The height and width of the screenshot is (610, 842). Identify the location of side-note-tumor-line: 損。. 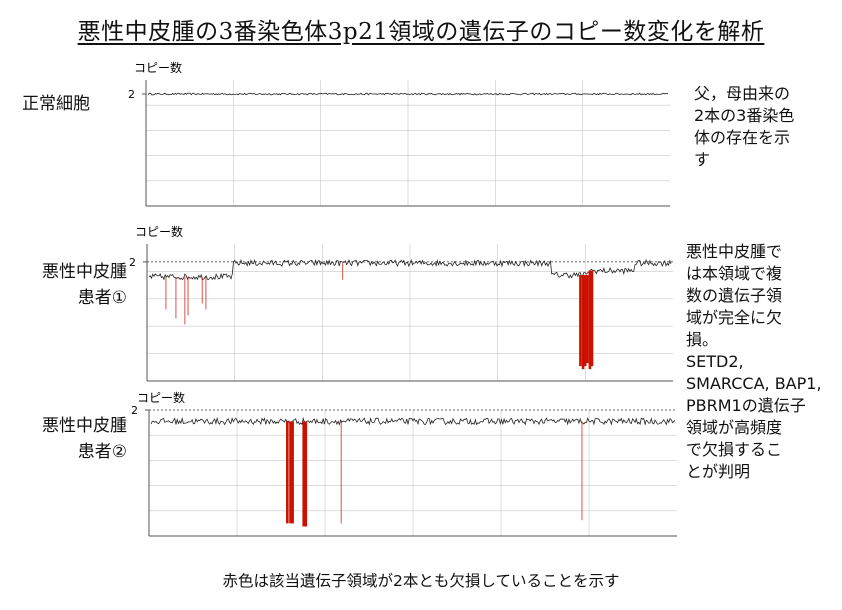
(702, 339).